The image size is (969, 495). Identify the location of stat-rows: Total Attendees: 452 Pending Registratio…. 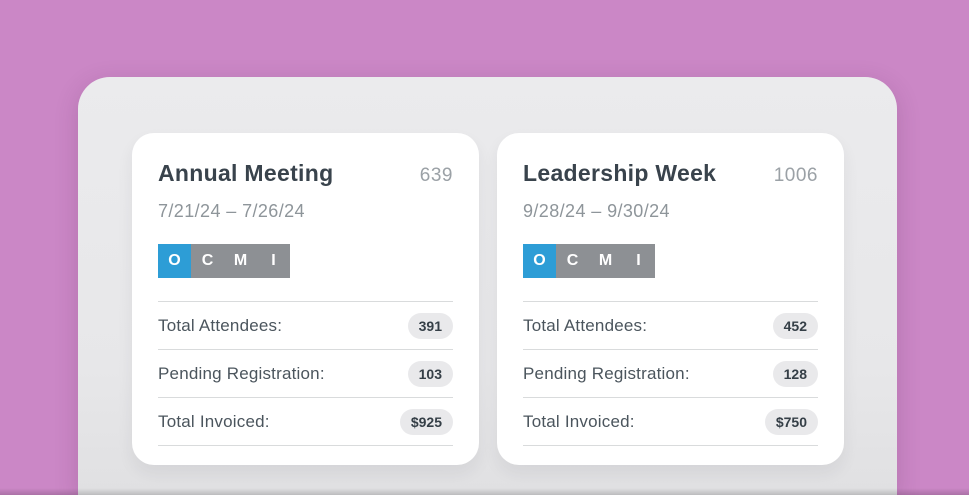
(670, 373).